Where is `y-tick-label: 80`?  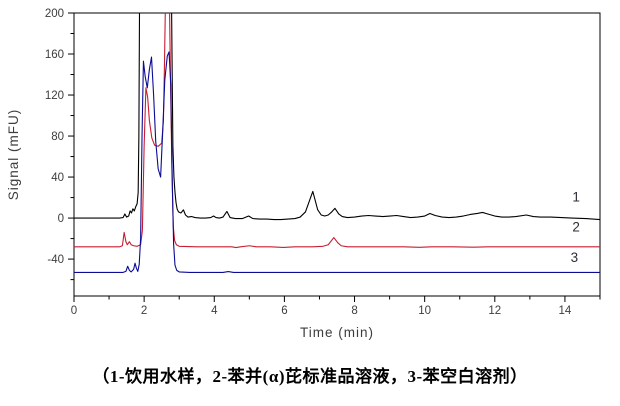
y-tick-label: 80 is located at coordinates (57, 137).